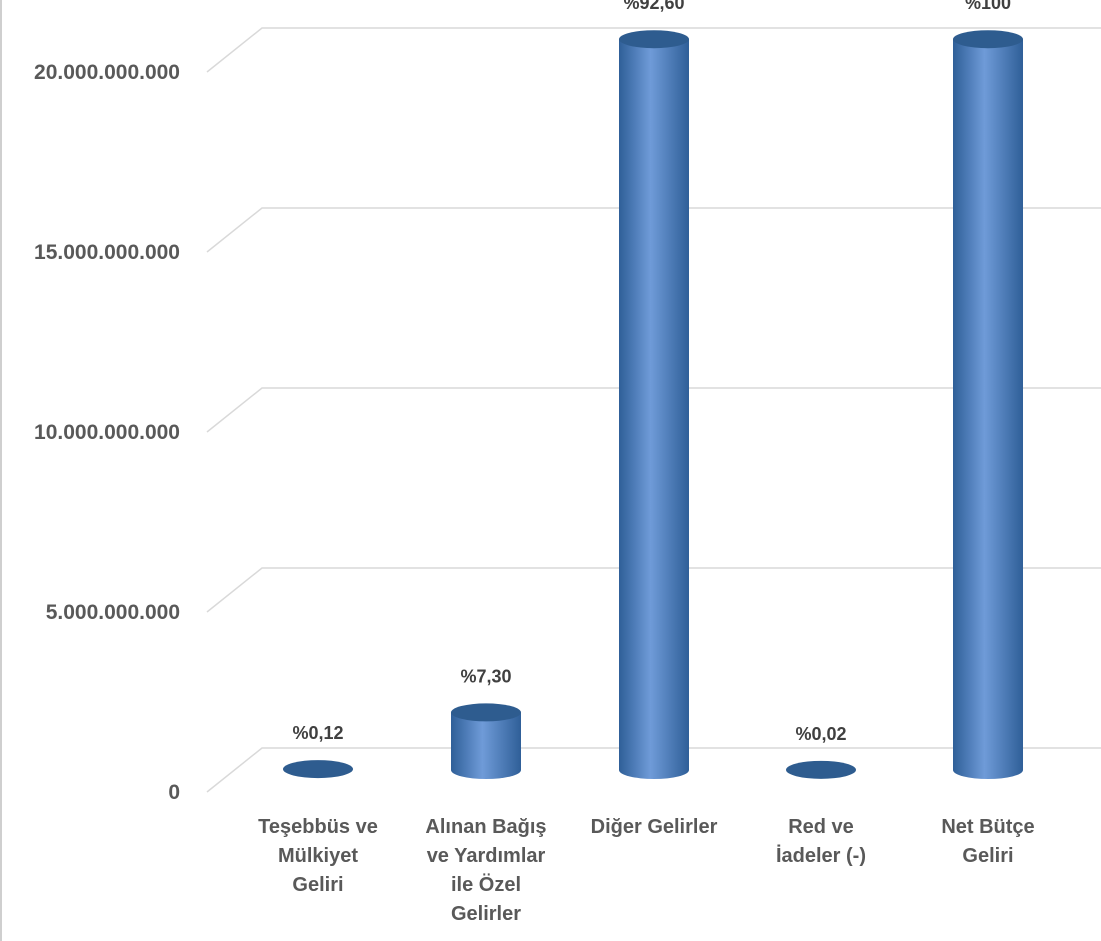  Describe the element at coordinates (987, 827) in the screenshot. I see `category-label-line: Net Bütçe` at that location.